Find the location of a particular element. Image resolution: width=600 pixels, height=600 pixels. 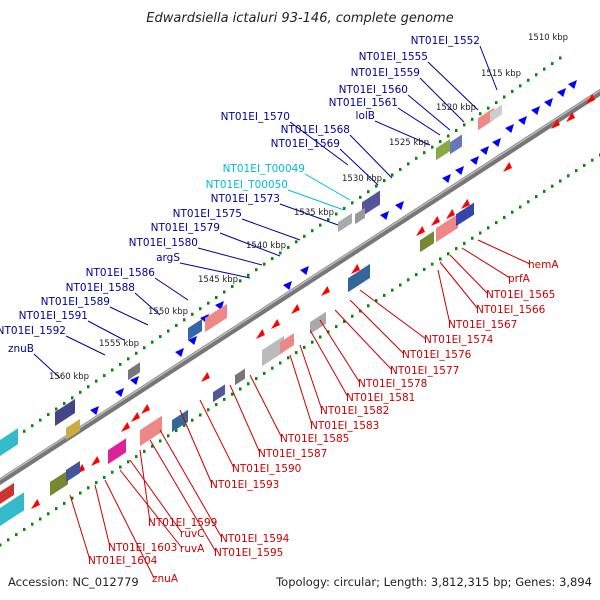

top-gene-label: lolB is located at coordinates (365, 116).